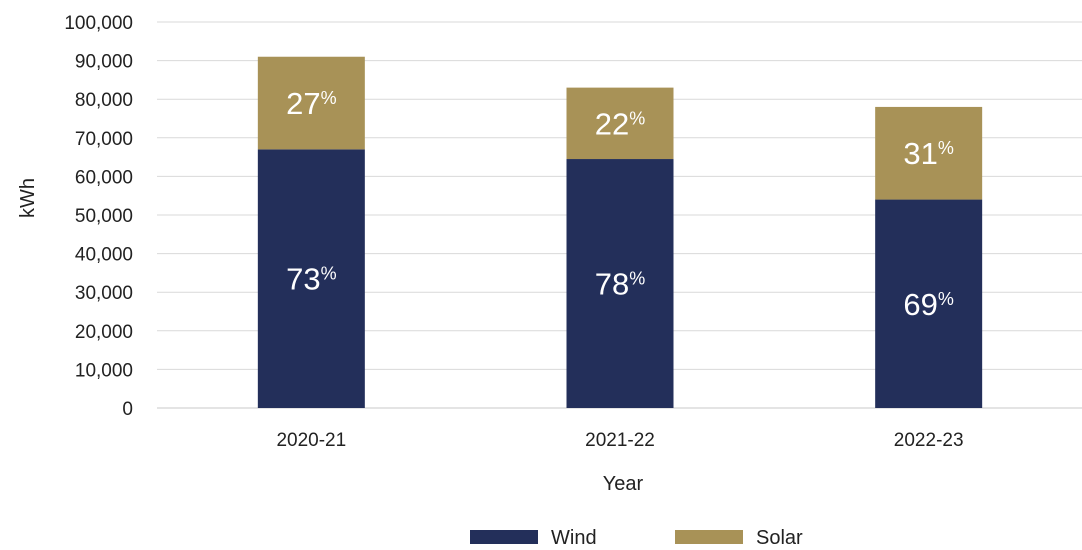 This screenshot has height=550, width=1082. I want to click on y-tick-label: 40,000, so click(104, 255).